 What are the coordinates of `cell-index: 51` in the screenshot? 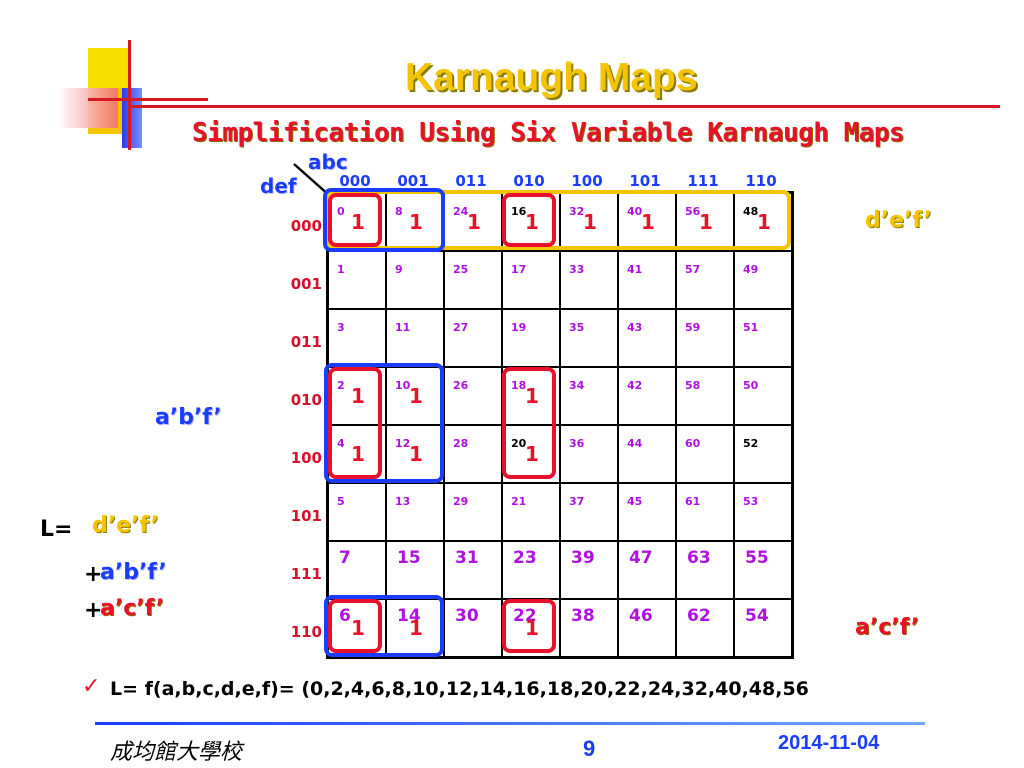 It's located at (751, 327).